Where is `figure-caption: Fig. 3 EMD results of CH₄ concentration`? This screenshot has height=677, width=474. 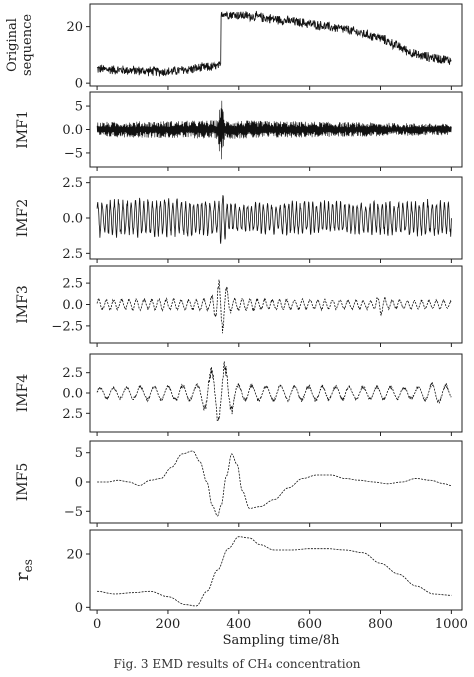 figure-caption: Fig. 3 EMD results of CH₄ concentration is located at coordinates (237, 664).